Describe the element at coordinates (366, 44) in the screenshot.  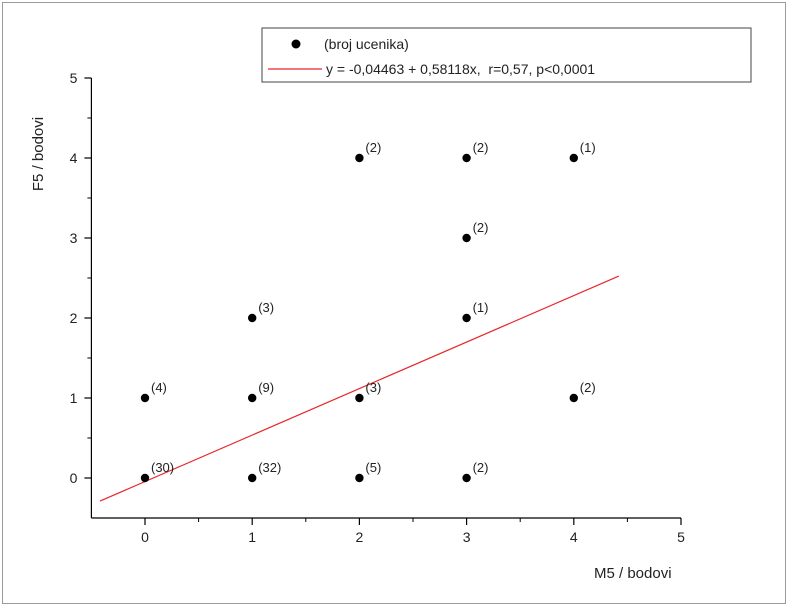
I see `legend-label-points: (broj ucenika)` at that location.